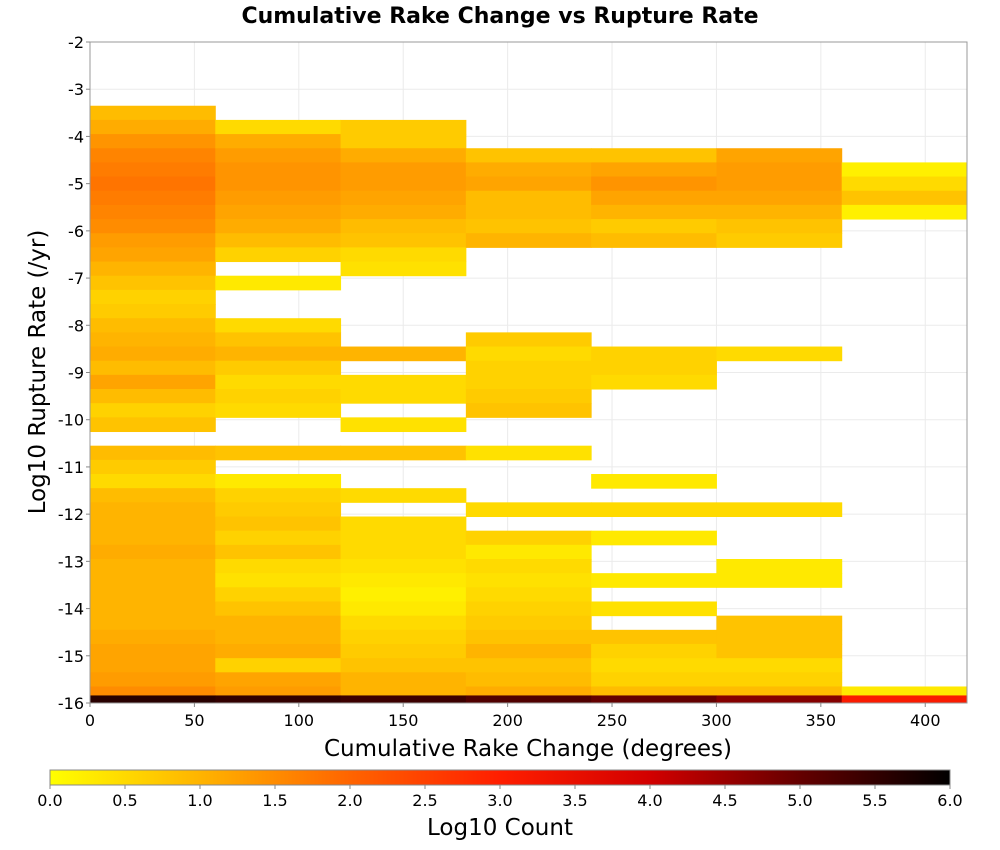 This screenshot has height=850, width=1000. What do you see at coordinates (76, 325) in the screenshot?
I see `y-tick-label: -8` at bounding box center [76, 325].